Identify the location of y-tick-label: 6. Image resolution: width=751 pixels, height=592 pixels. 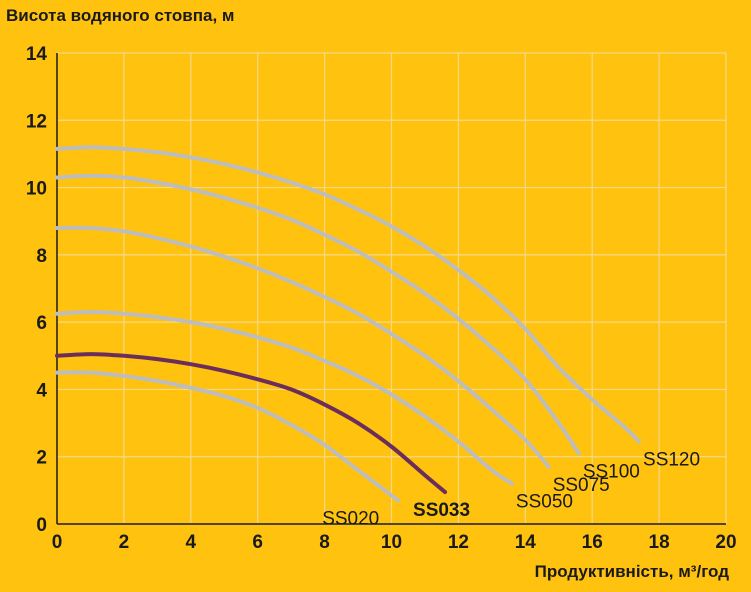
(41, 323).